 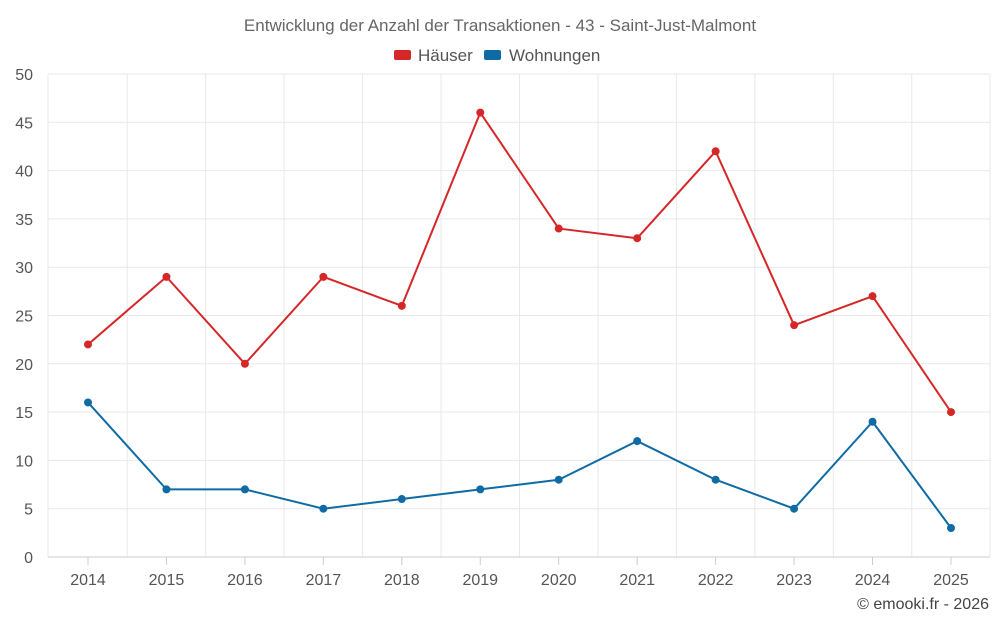 What do you see at coordinates (324, 580) in the screenshot?
I see `x-tick-label: 2017` at bounding box center [324, 580].